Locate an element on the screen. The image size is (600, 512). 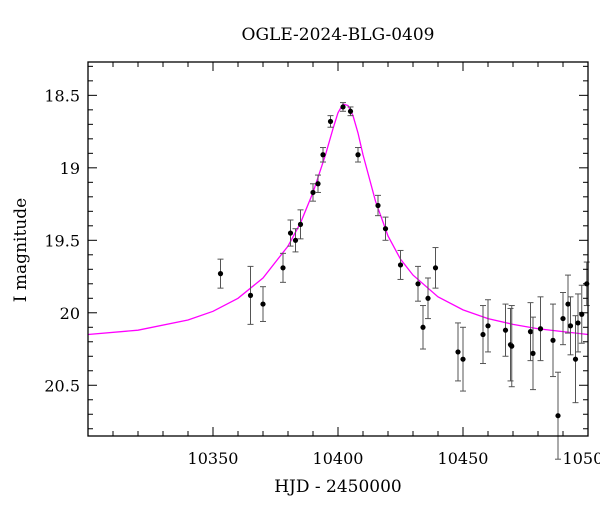
y-tick-label: 20 is located at coordinates (70, 313).